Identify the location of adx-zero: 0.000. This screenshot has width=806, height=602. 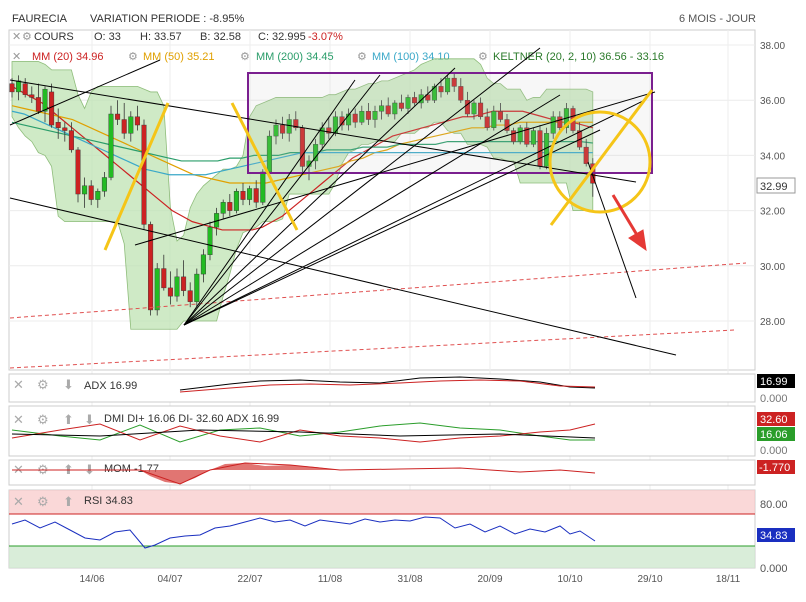
(774, 399).